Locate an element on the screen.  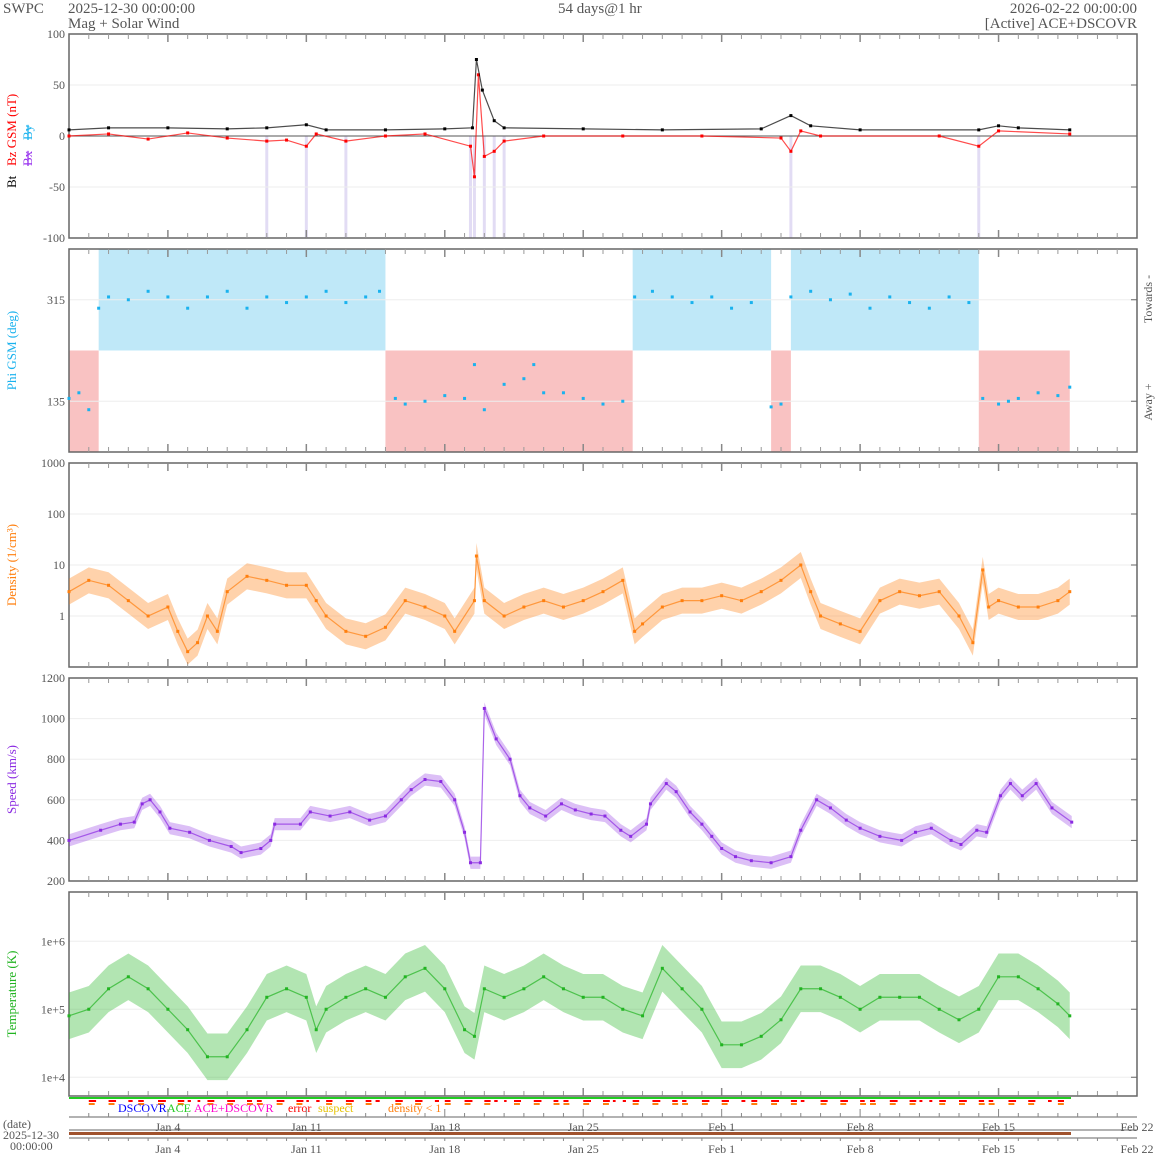
y-axis-label: Speed (km/s) is located at coordinates (11, 779).